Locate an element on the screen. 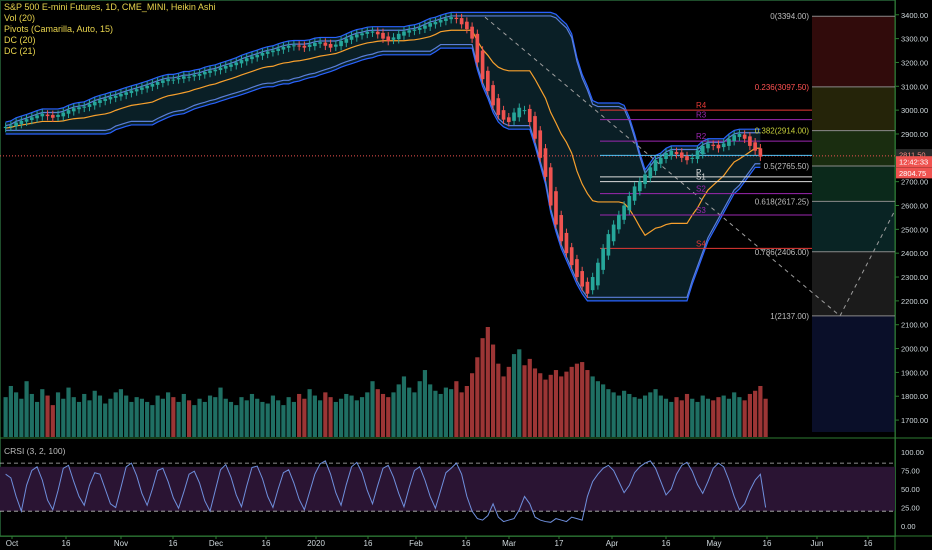 The image size is (932, 550). x-tick-label: Feb is located at coordinates (416, 543).